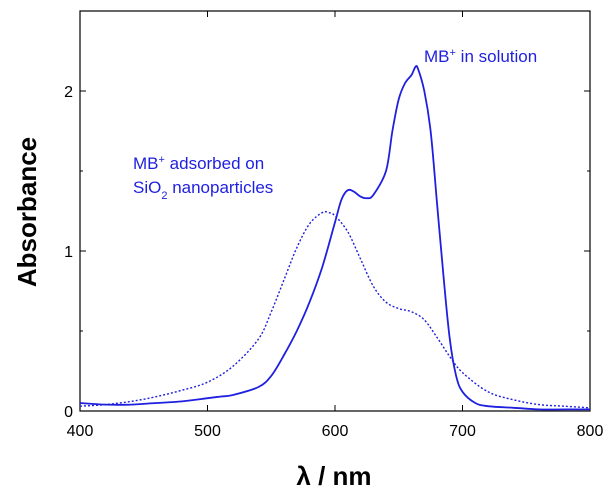  Describe the element at coordinates (207, 431) in the screenshot. I see `x-tick-label: 500` at that location.